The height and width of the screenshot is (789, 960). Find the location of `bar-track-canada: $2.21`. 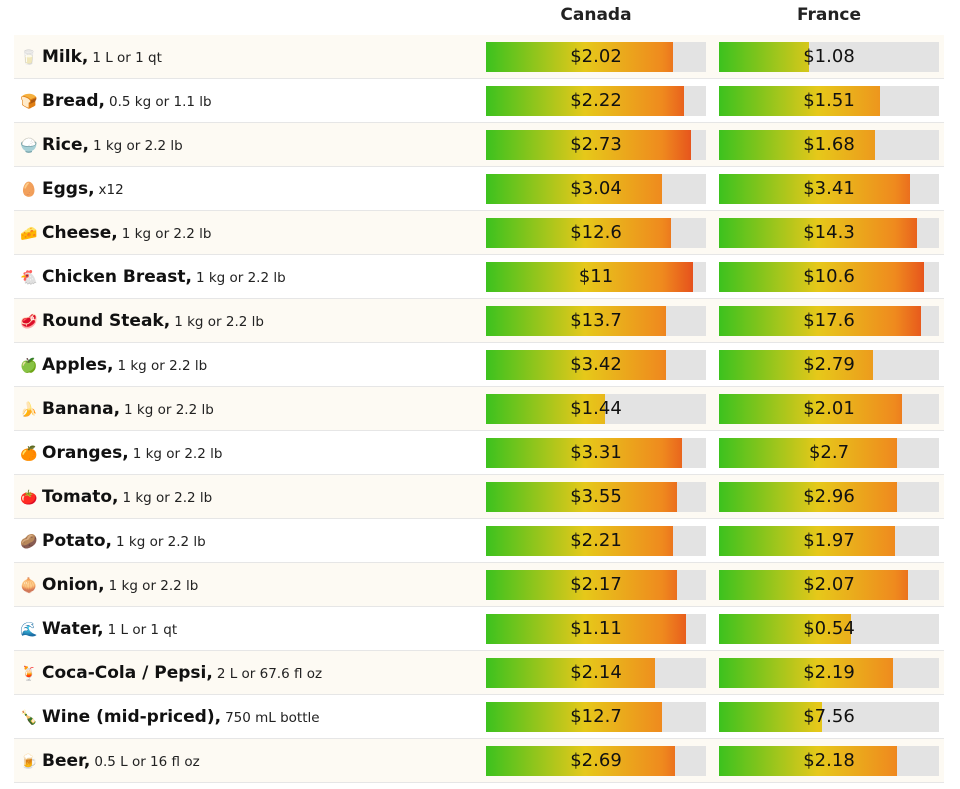

bar-track-canada: $2.21 is located at coordinates (596, 541).